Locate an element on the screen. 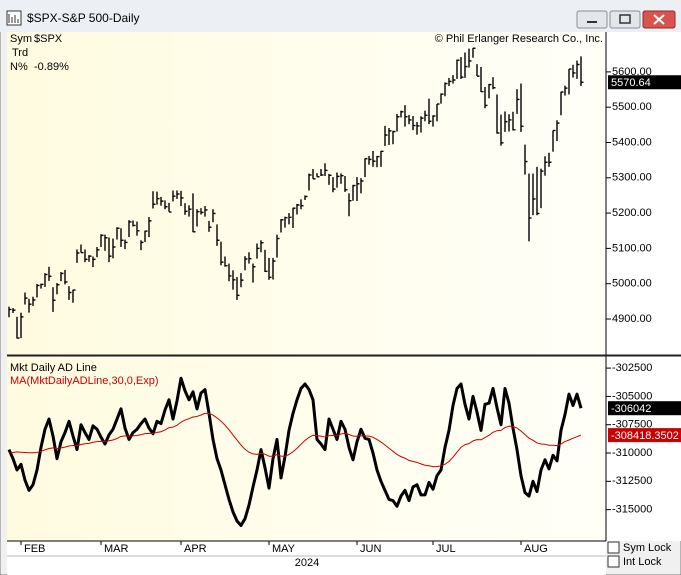 The image size is (681, 575). indicator-line is located at coordinates (295, 440).